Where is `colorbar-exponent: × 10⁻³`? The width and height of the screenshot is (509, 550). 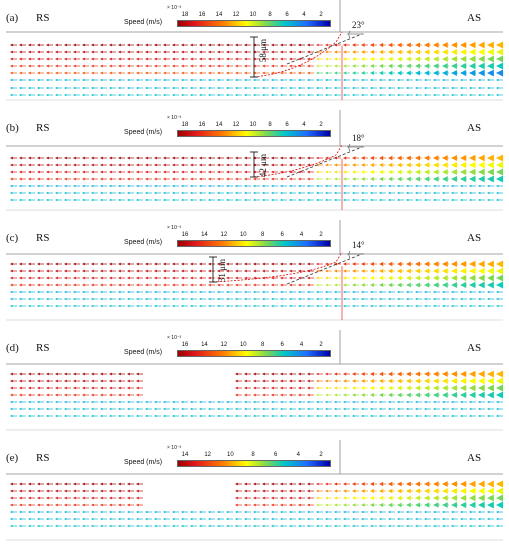
colorbar-exponent: × 10⁻³ is located at coordinates (174, 118).